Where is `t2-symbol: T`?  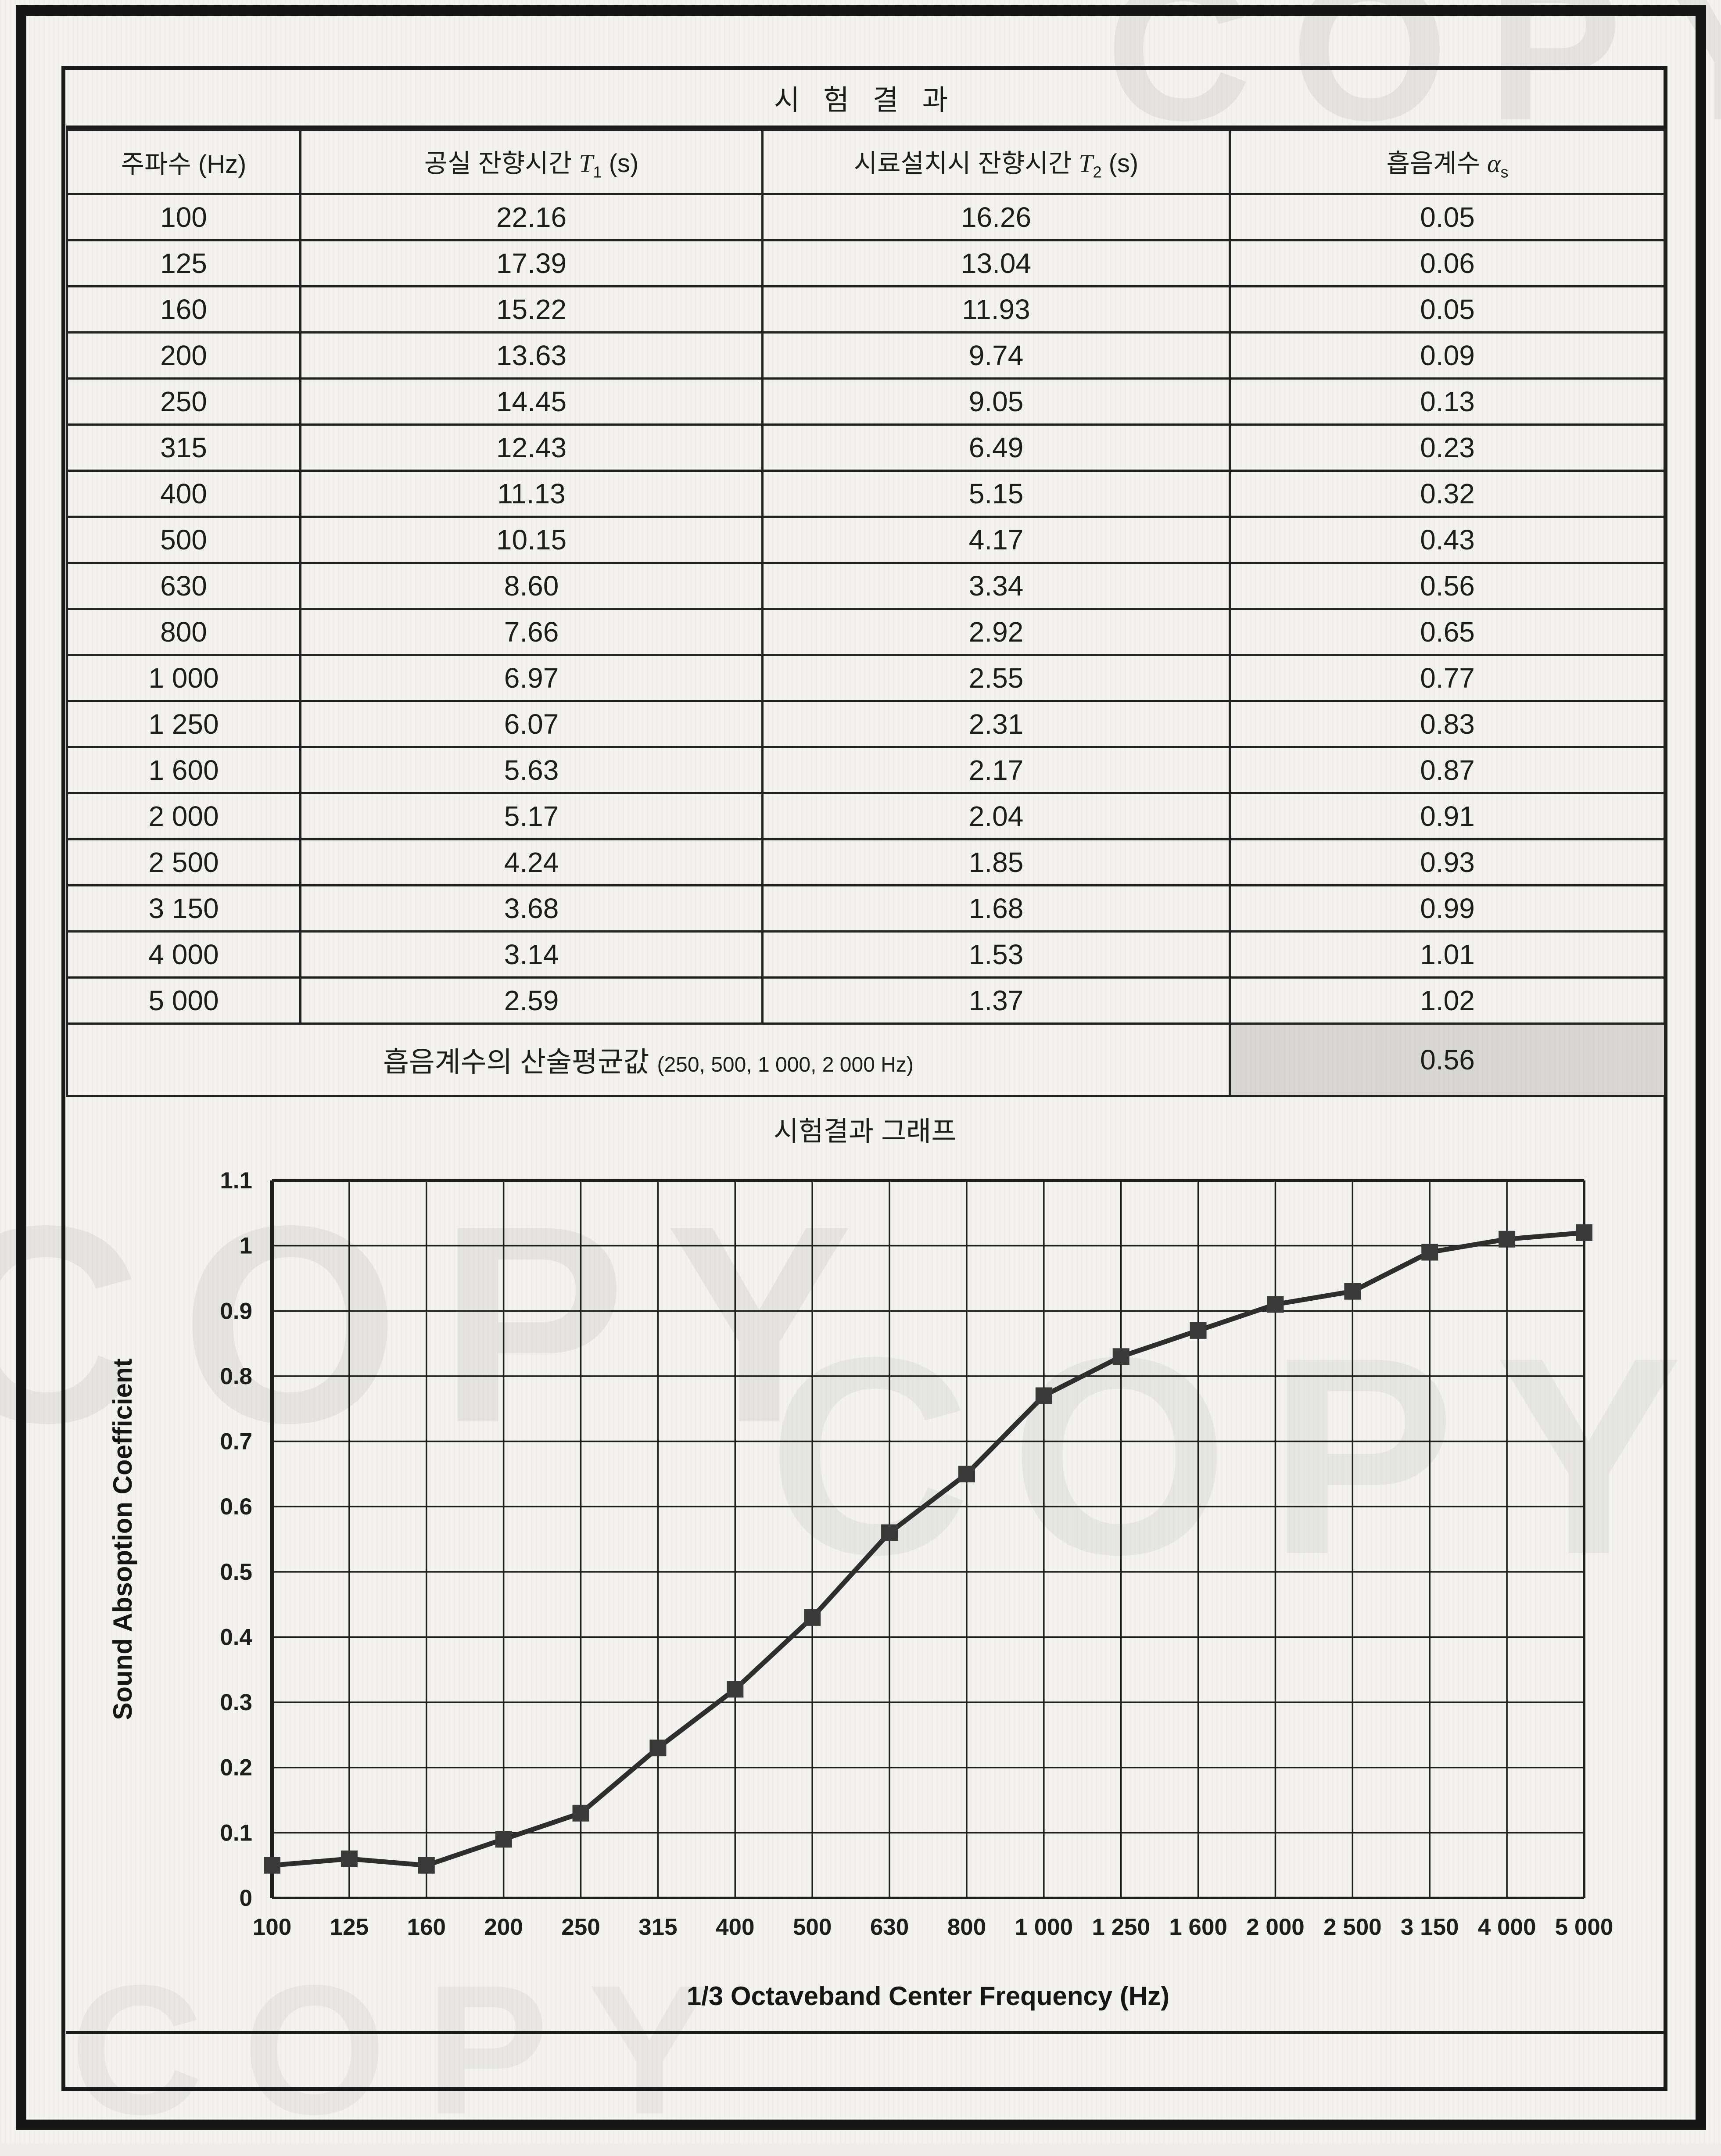
t2-symbol: T is located at coordinates (1086, 163).